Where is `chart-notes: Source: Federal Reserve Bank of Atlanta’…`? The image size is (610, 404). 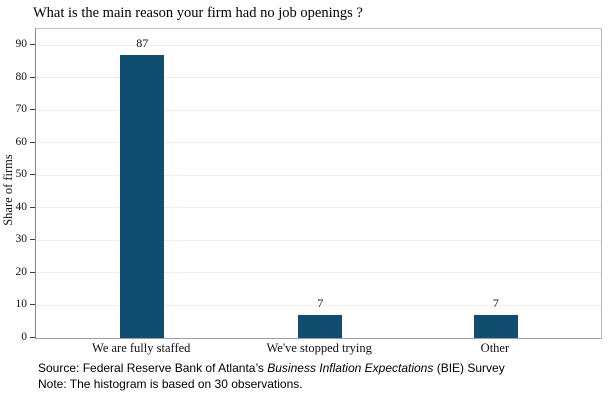
chart-notes: Source: Federal Reserve Bank of Atlanta’… is located at coordinates (318, 376).